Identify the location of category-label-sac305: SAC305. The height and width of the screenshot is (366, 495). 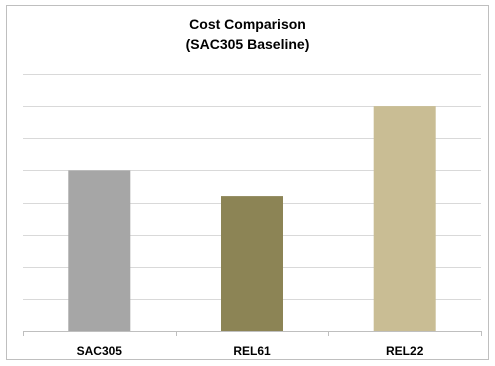
(100, 351).